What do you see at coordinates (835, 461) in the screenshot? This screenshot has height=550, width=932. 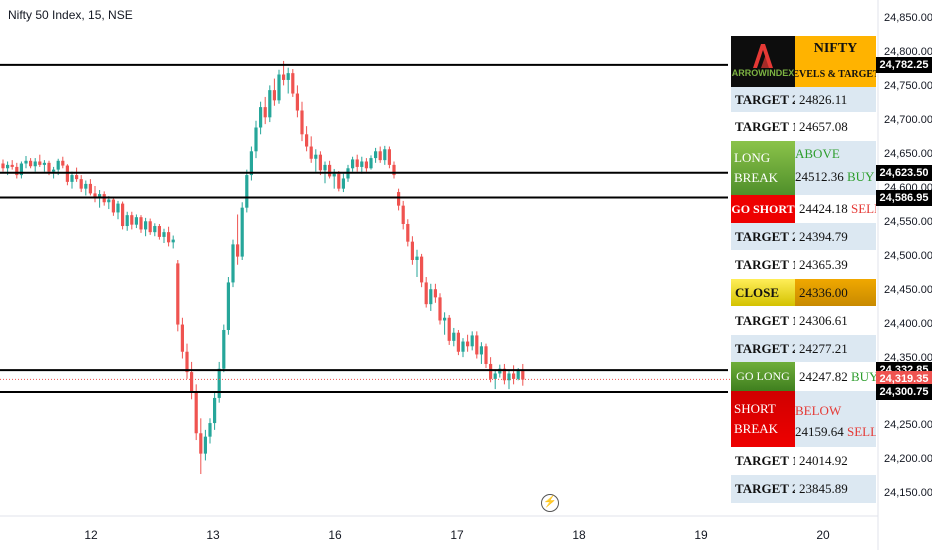 I see `row-target1d-value: 24014.92` at bounding box center [835, 461].